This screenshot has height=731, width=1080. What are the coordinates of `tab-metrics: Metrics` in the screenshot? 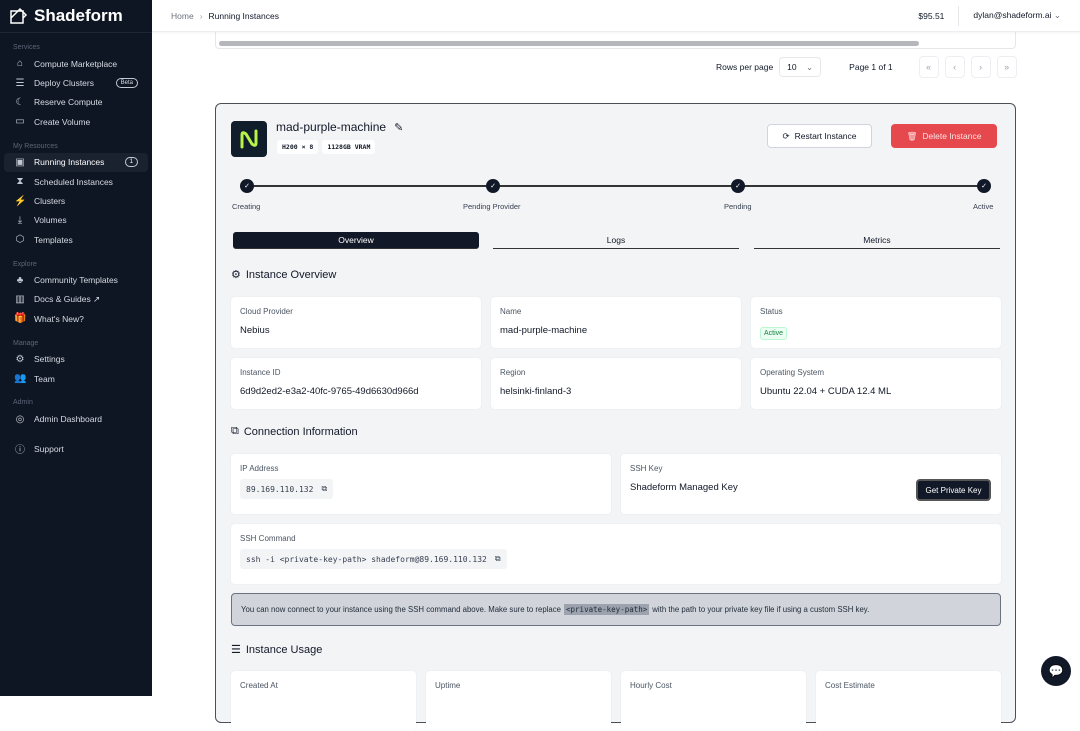 It's located at (877, 240).